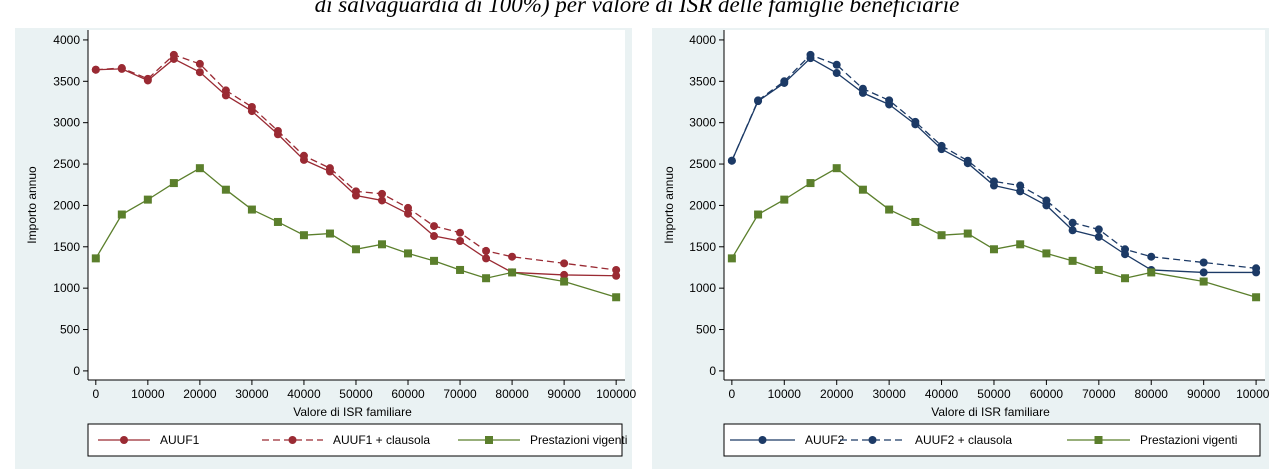 The width and height of the screenshot is (1269, 469). What do you see at coordinates (352, 412) in the screenshot?
I see `x-axis-label: Valore di ISR familiare` at bounding box center [352, 412].